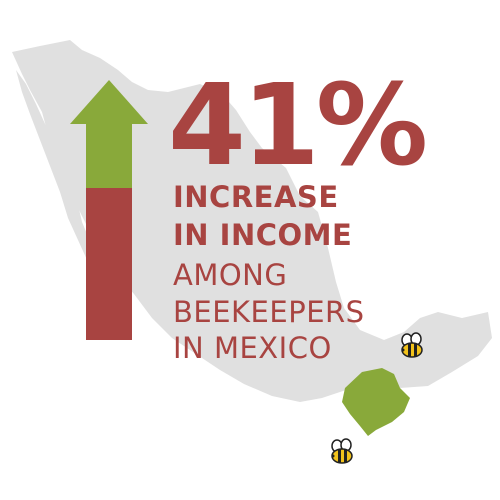 The width and height of the screenshot is (500, 500). What do you see at coordinates (109, 155) in the screenshot?
I see `arrow-shaft-top` at bounding box center [109, 155].